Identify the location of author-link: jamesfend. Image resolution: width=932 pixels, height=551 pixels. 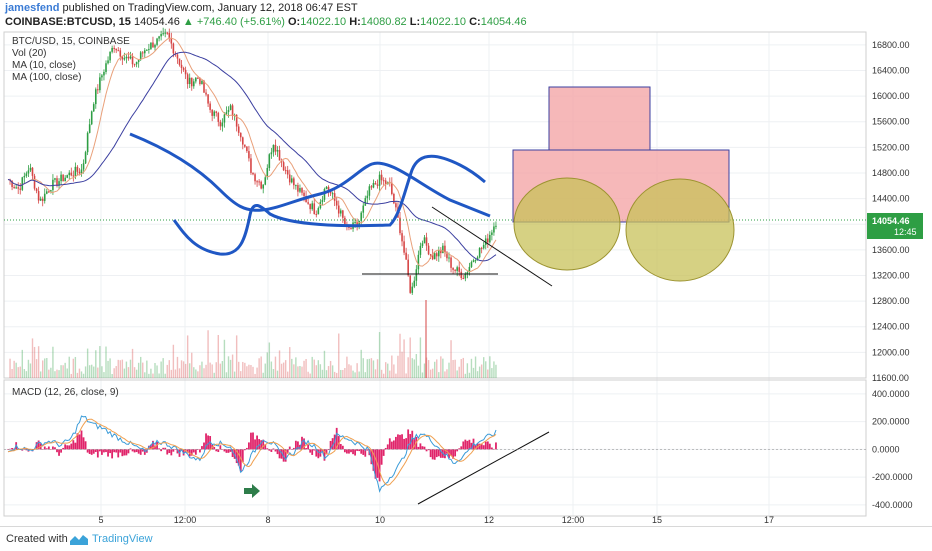
(32, 8).